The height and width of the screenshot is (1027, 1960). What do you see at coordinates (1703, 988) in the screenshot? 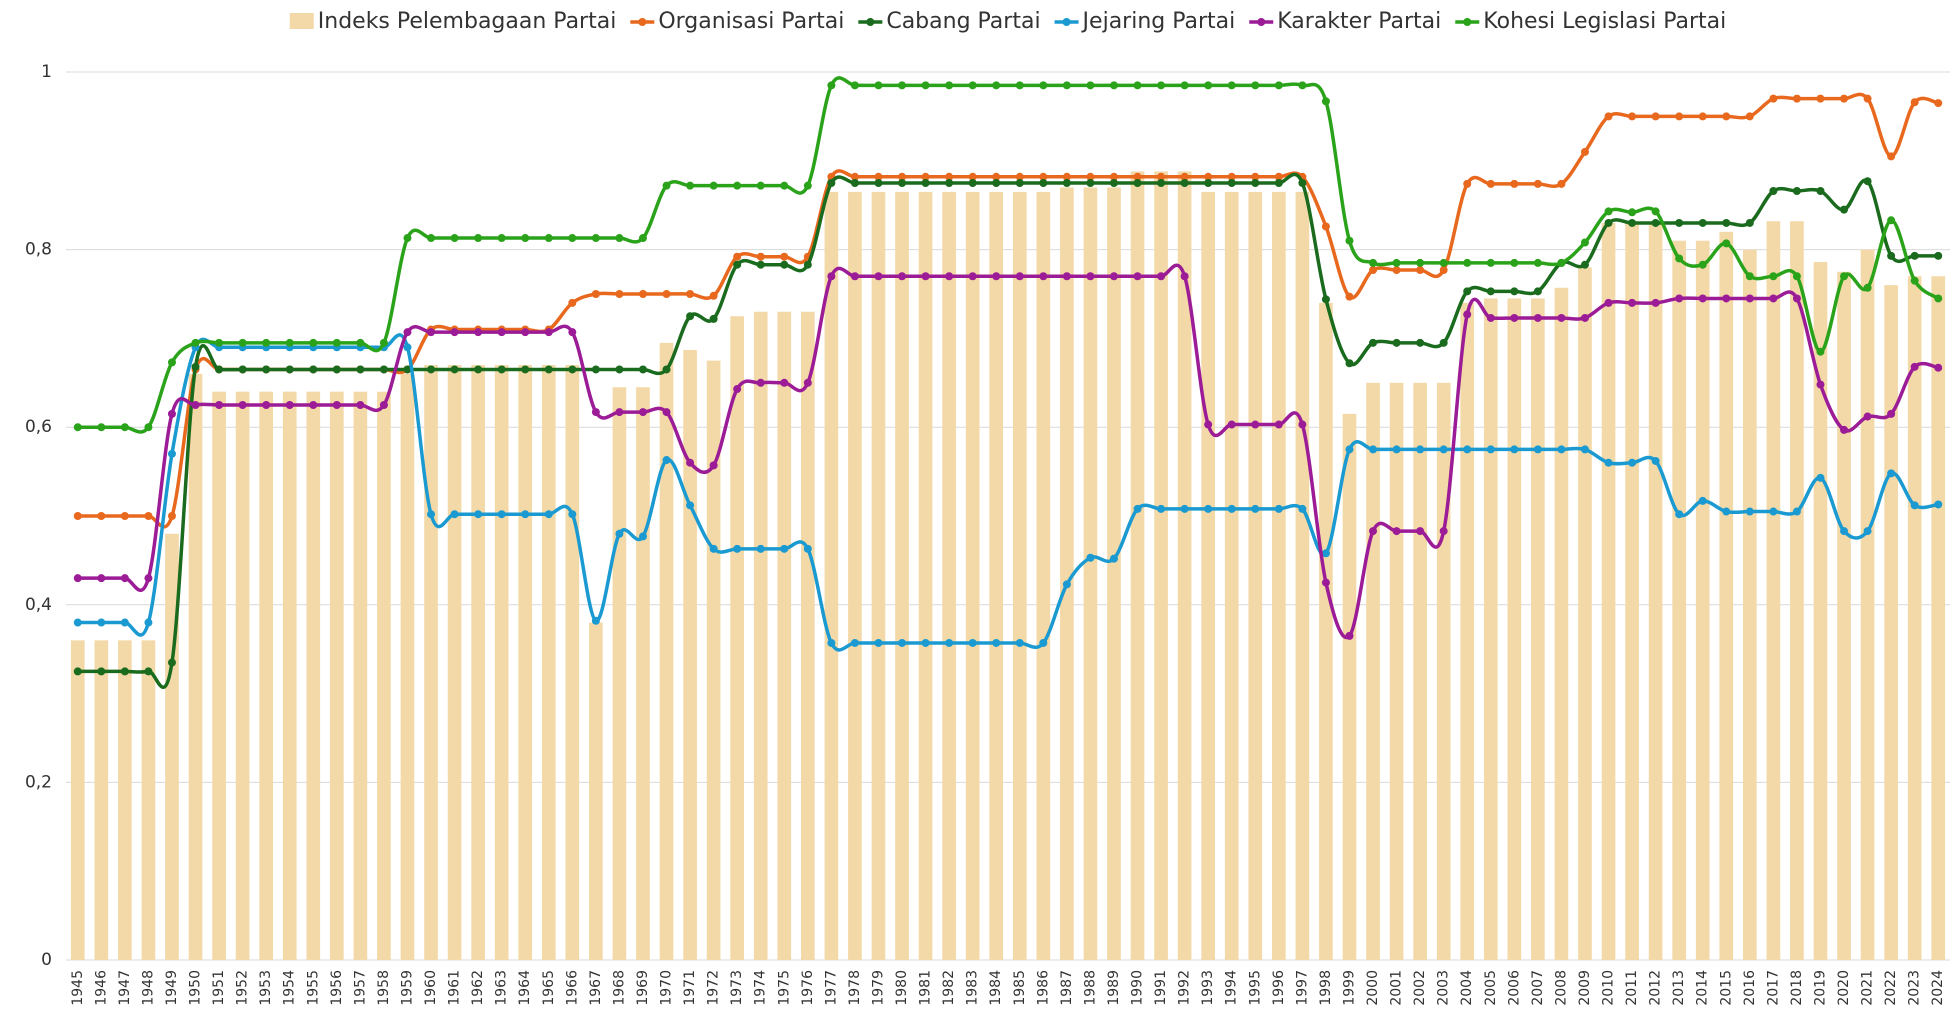
I see `x-tick-label: 2014` at bounding box center [1703, 988].